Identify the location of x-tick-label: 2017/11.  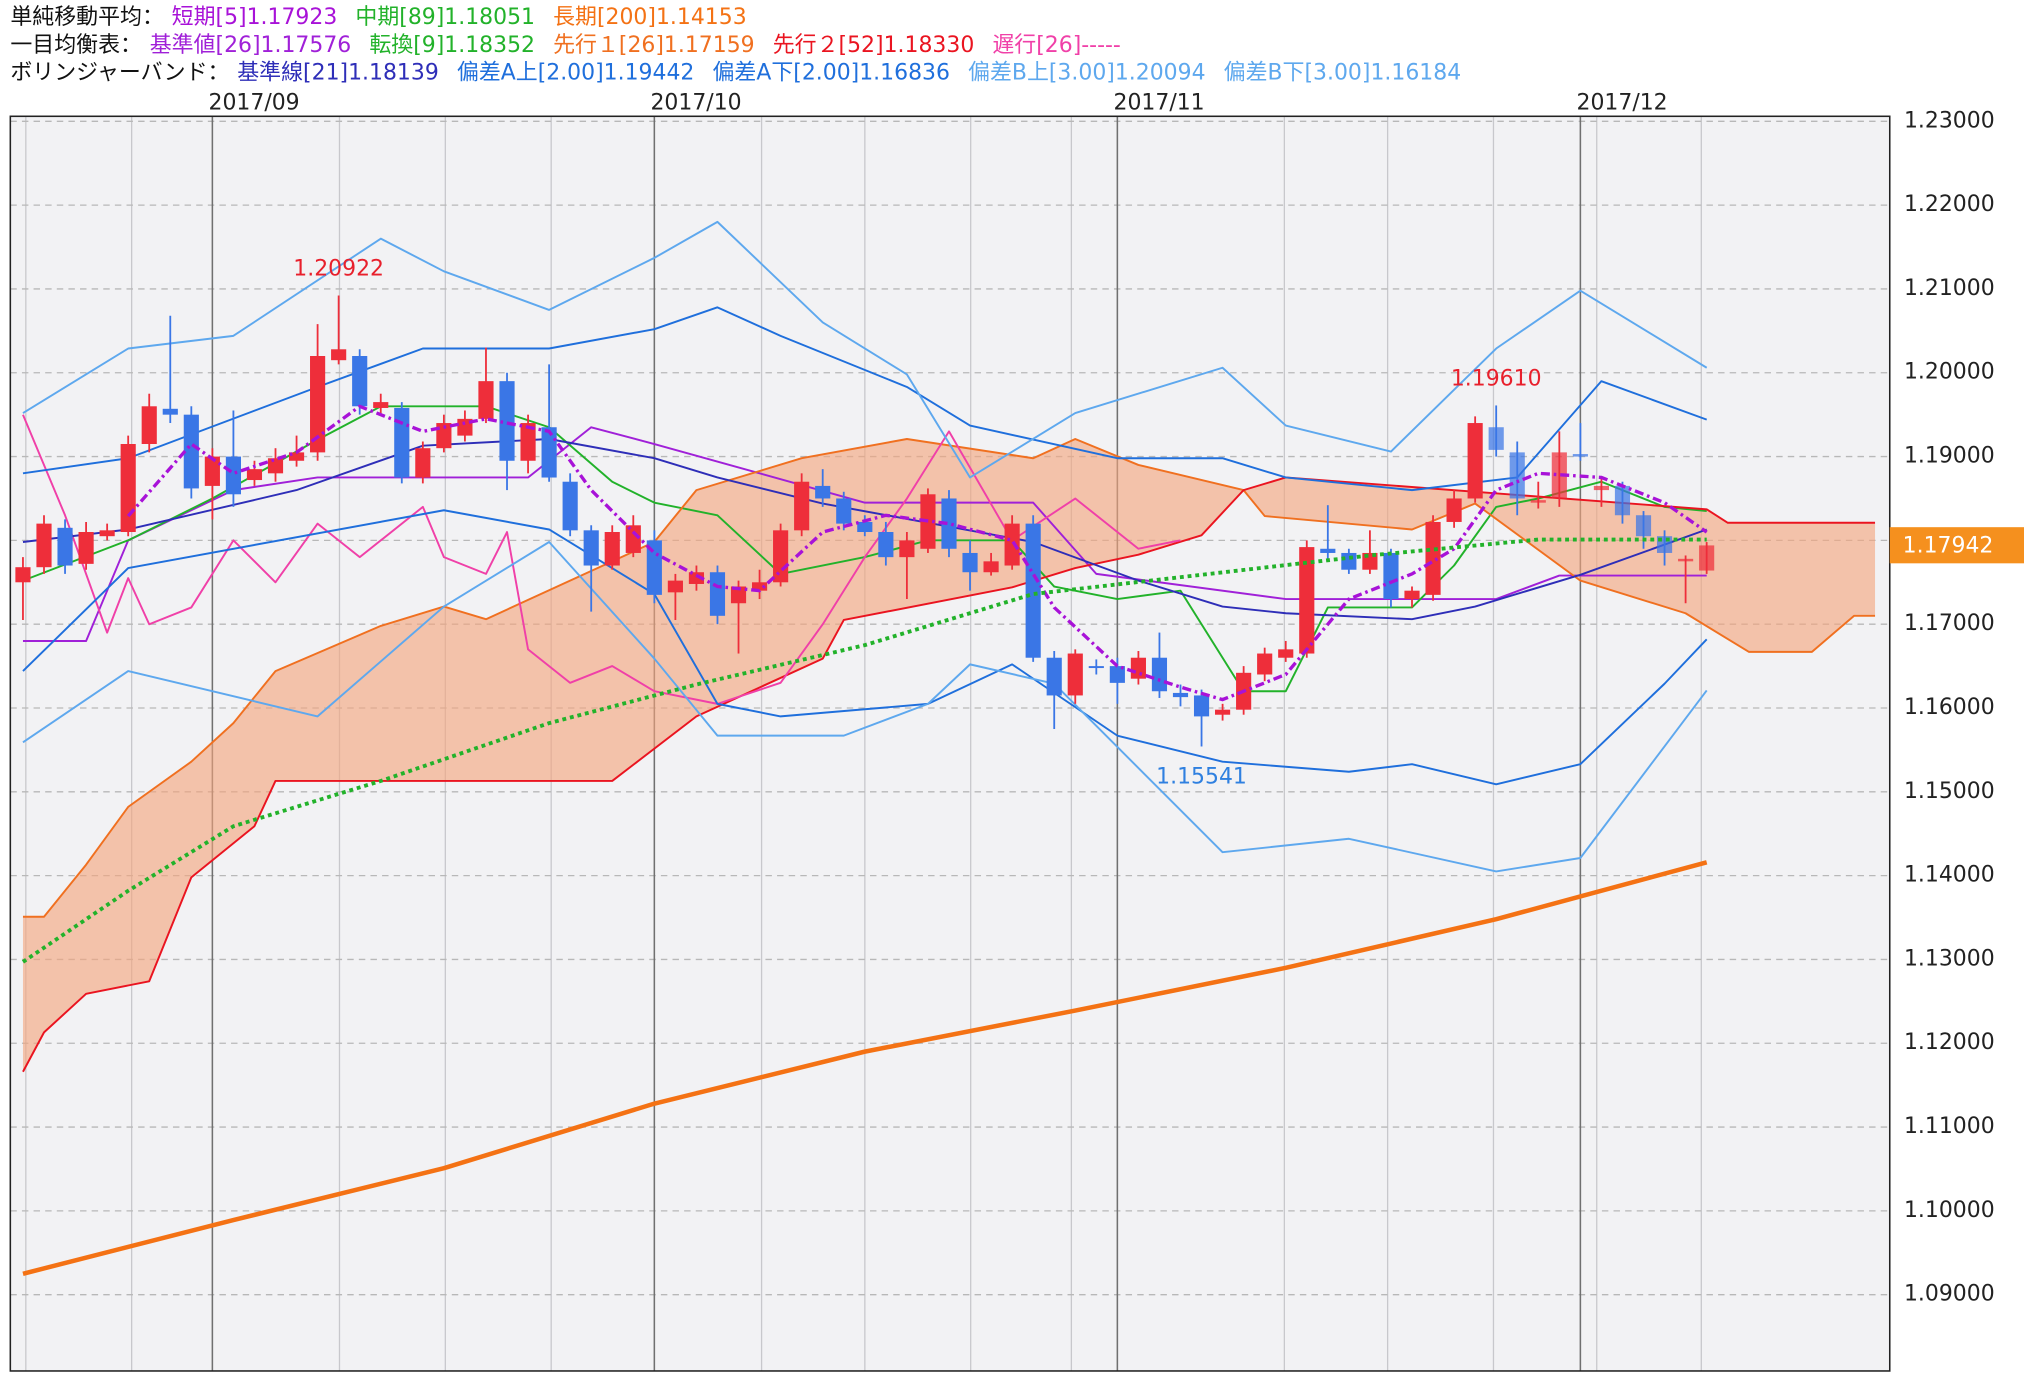
(1158, 102).